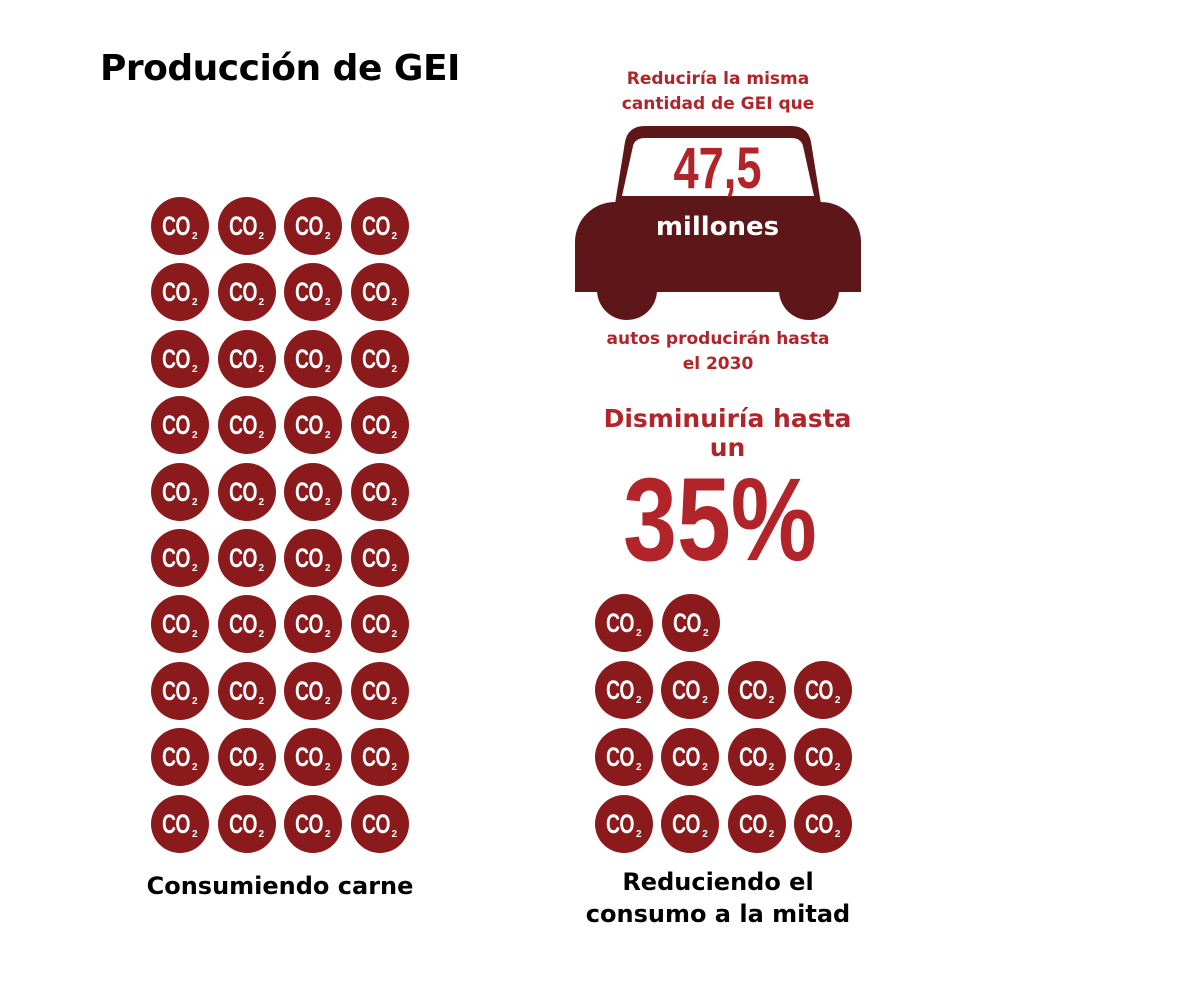  Describe the element at coordinates (718, 92) in the screenshot. I see `car-top-text: Reduciría la misma cantidad de GEI que` at that location.